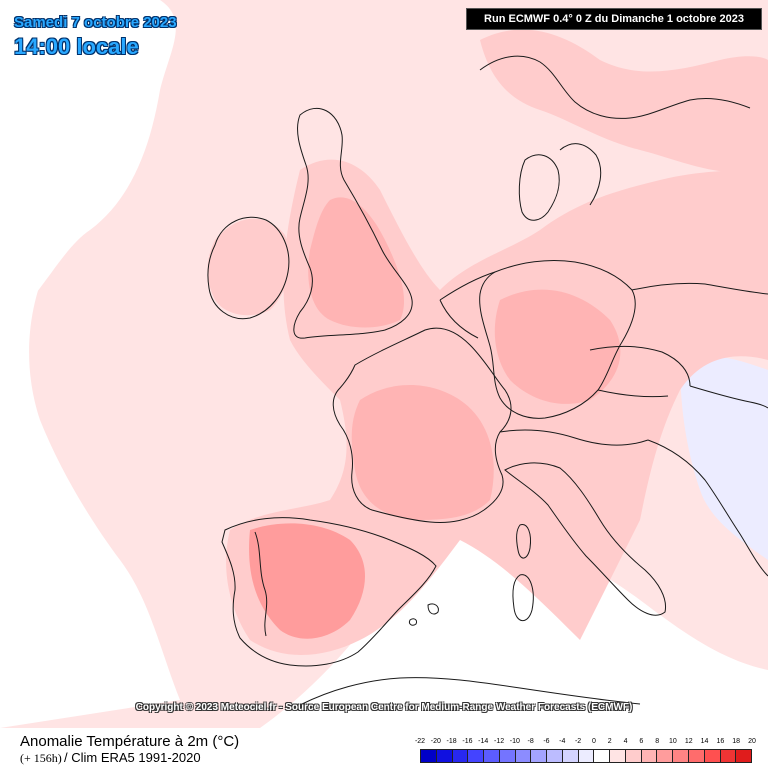  What do you see at coordinates (640, 371) in the screenshot?
I see `czech-austria-border` at bounding box center [640, 371].